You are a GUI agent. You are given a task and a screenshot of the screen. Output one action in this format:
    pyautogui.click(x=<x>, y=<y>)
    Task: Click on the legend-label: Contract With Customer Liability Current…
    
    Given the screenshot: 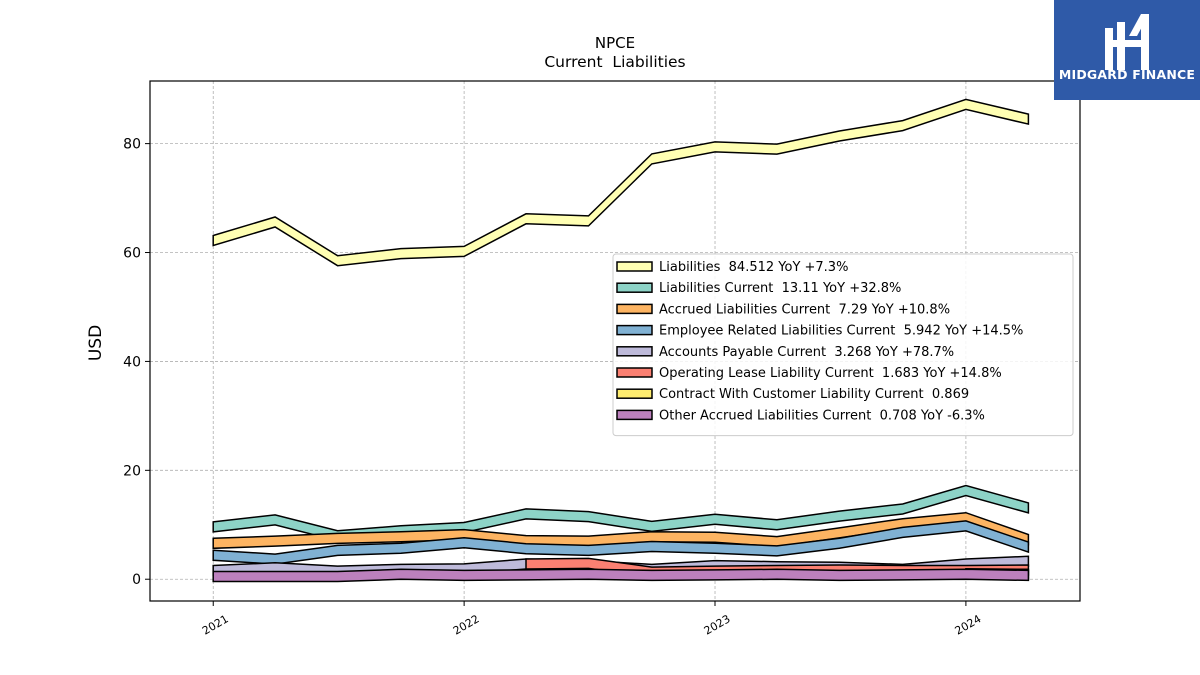 What is the action you would take?
    pyautogui.click(x=814, y=394)
    